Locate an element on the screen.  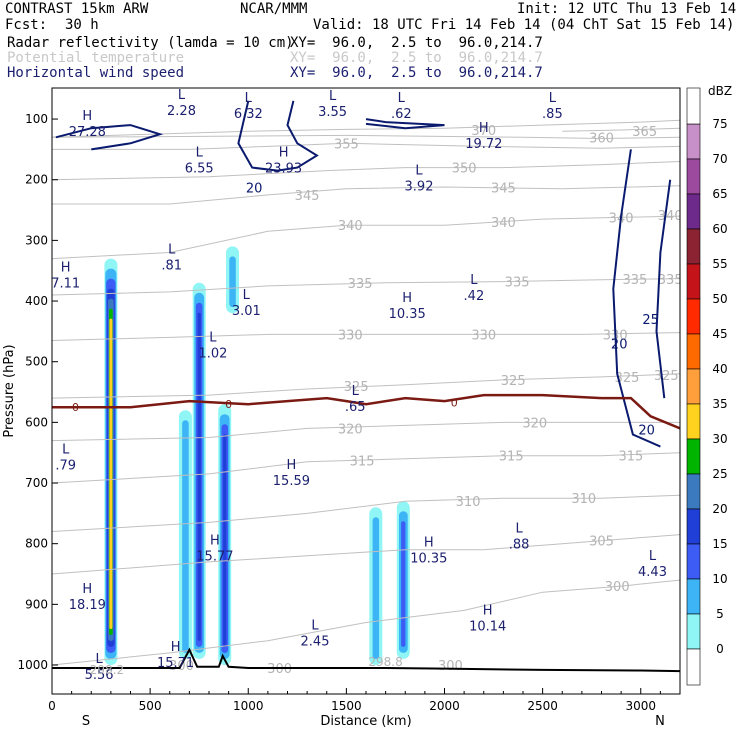
wind-label-3: 20 is located at coordinates (646, 431).